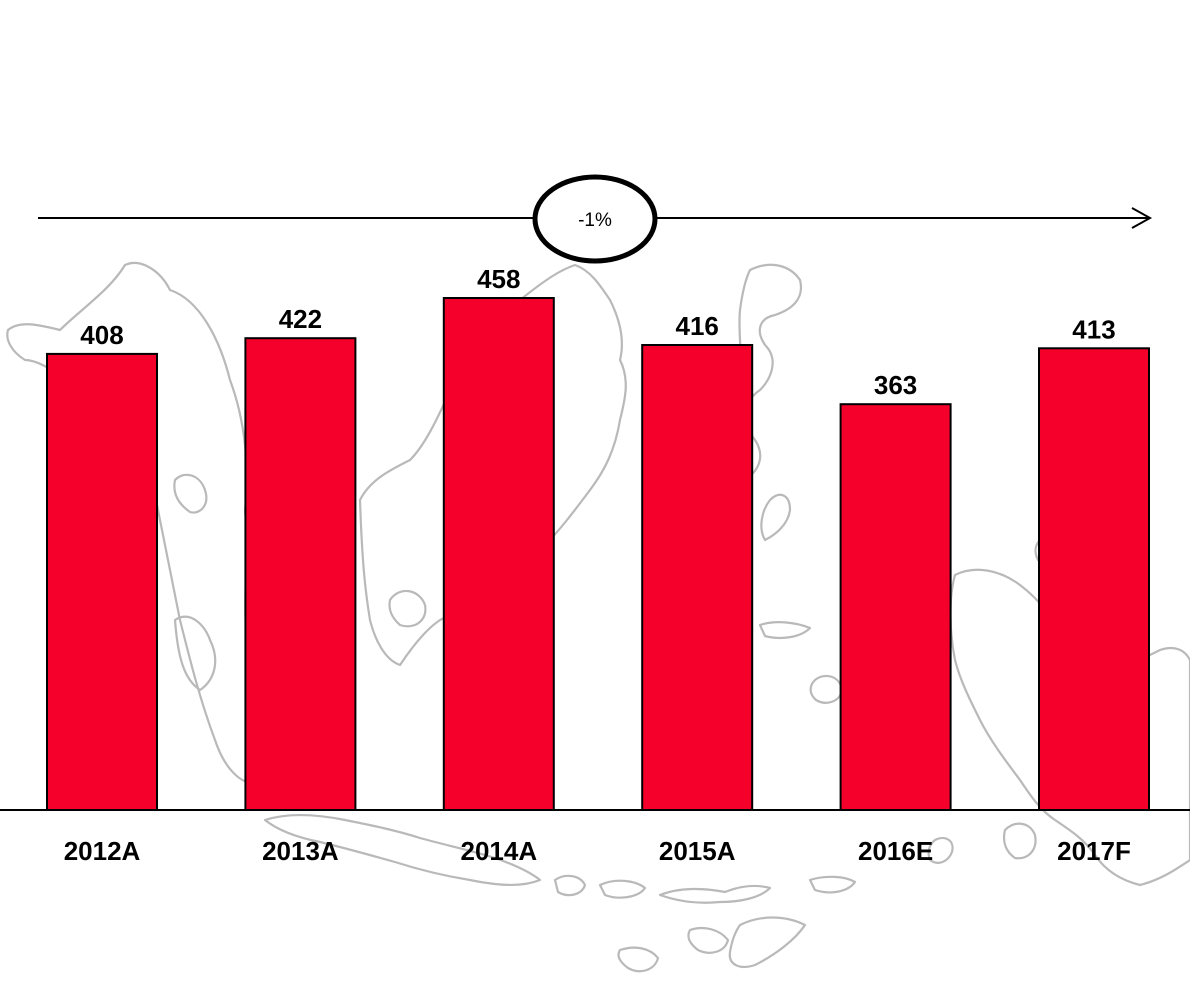 The height and width of the screenshot is (1001, 1190). I want to click on bar-2016E, so click(895, 607).